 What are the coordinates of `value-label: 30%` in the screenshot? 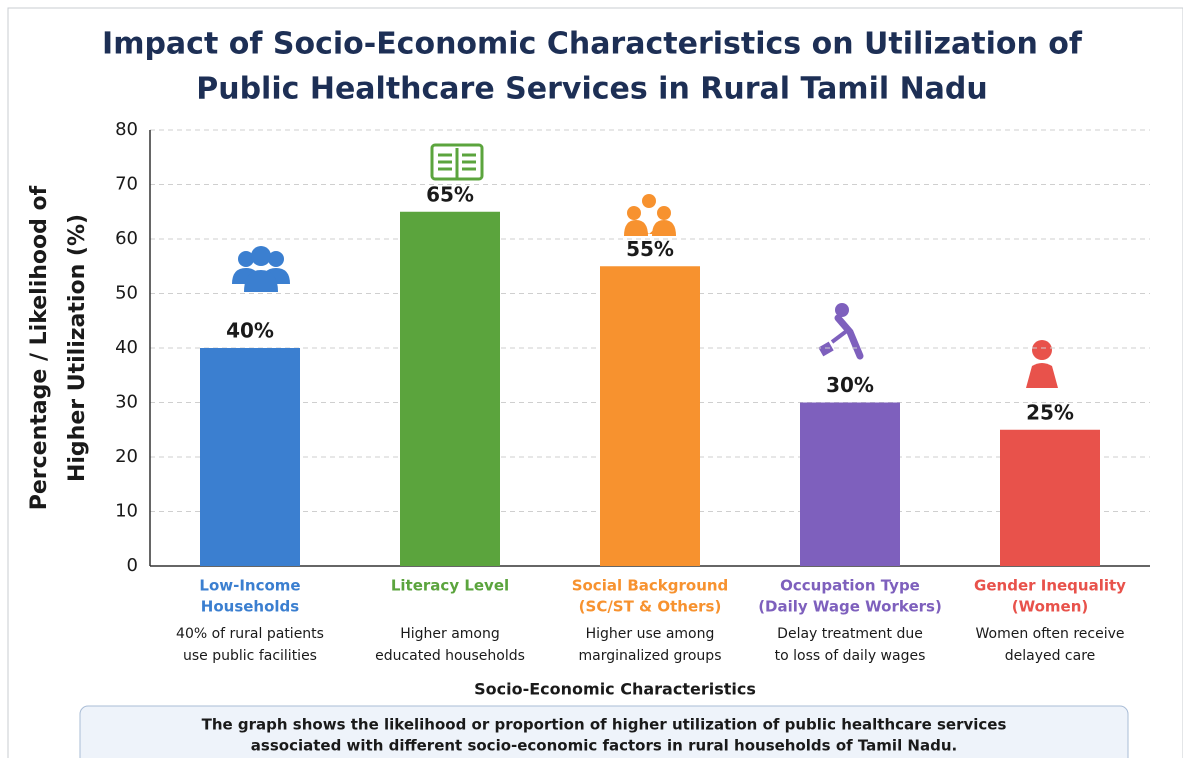 It's located at (850, 385).